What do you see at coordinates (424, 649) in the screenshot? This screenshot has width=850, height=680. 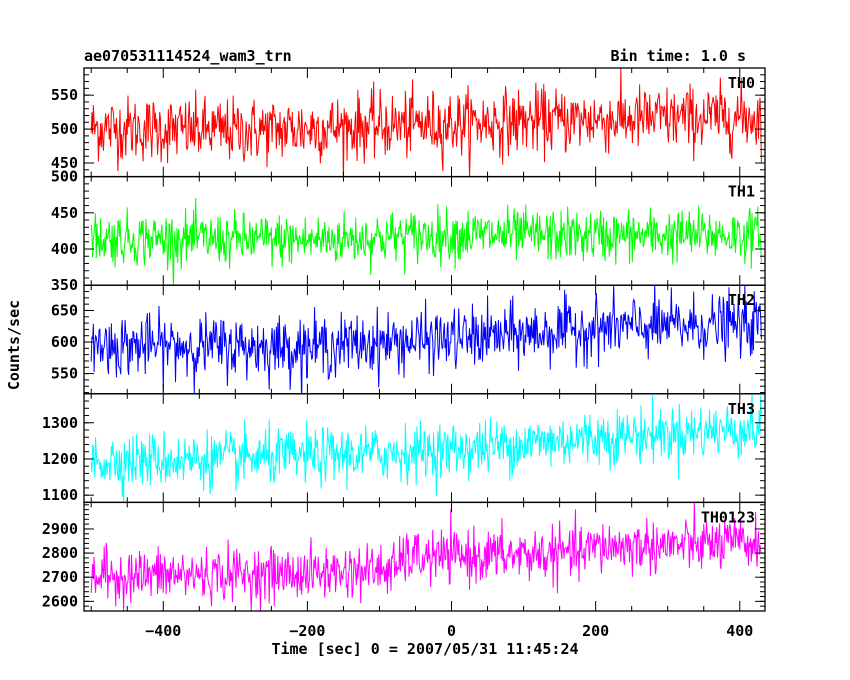 I see `x-axis-label: Time [sec] 0 = 2007/05/31 11:45:24` at bounding box center [424, 649].